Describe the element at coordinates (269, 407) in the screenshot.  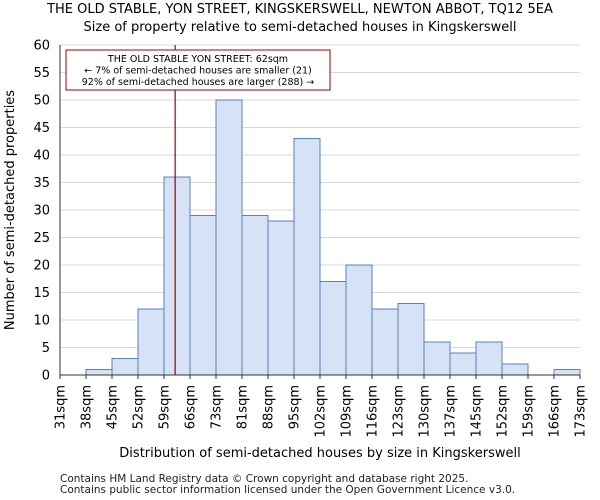
I see `x-tick-label: 88sqm` at that location.